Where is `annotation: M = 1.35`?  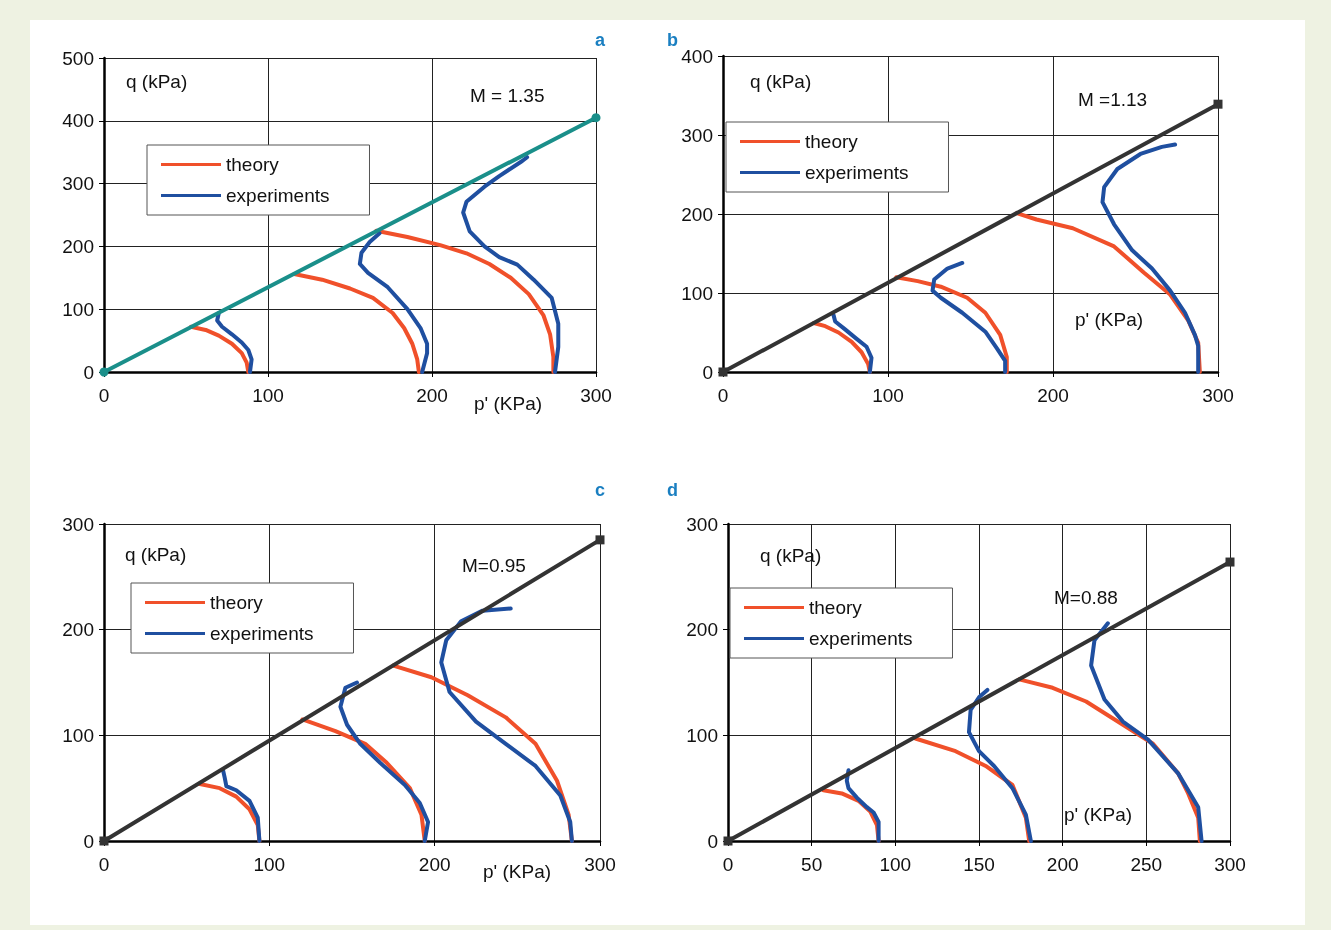
annotation: M = 1.35 is located at coordinates (507, 95).